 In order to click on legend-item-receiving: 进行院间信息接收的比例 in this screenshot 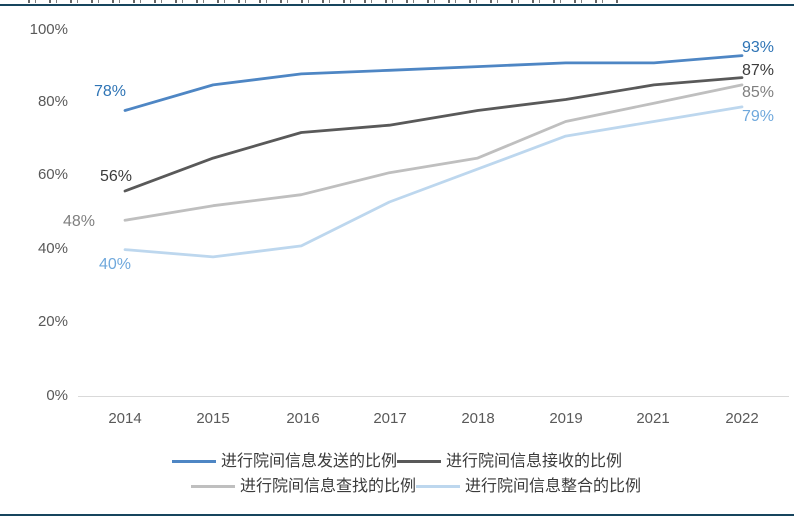, I will do `click(509, 462)`.